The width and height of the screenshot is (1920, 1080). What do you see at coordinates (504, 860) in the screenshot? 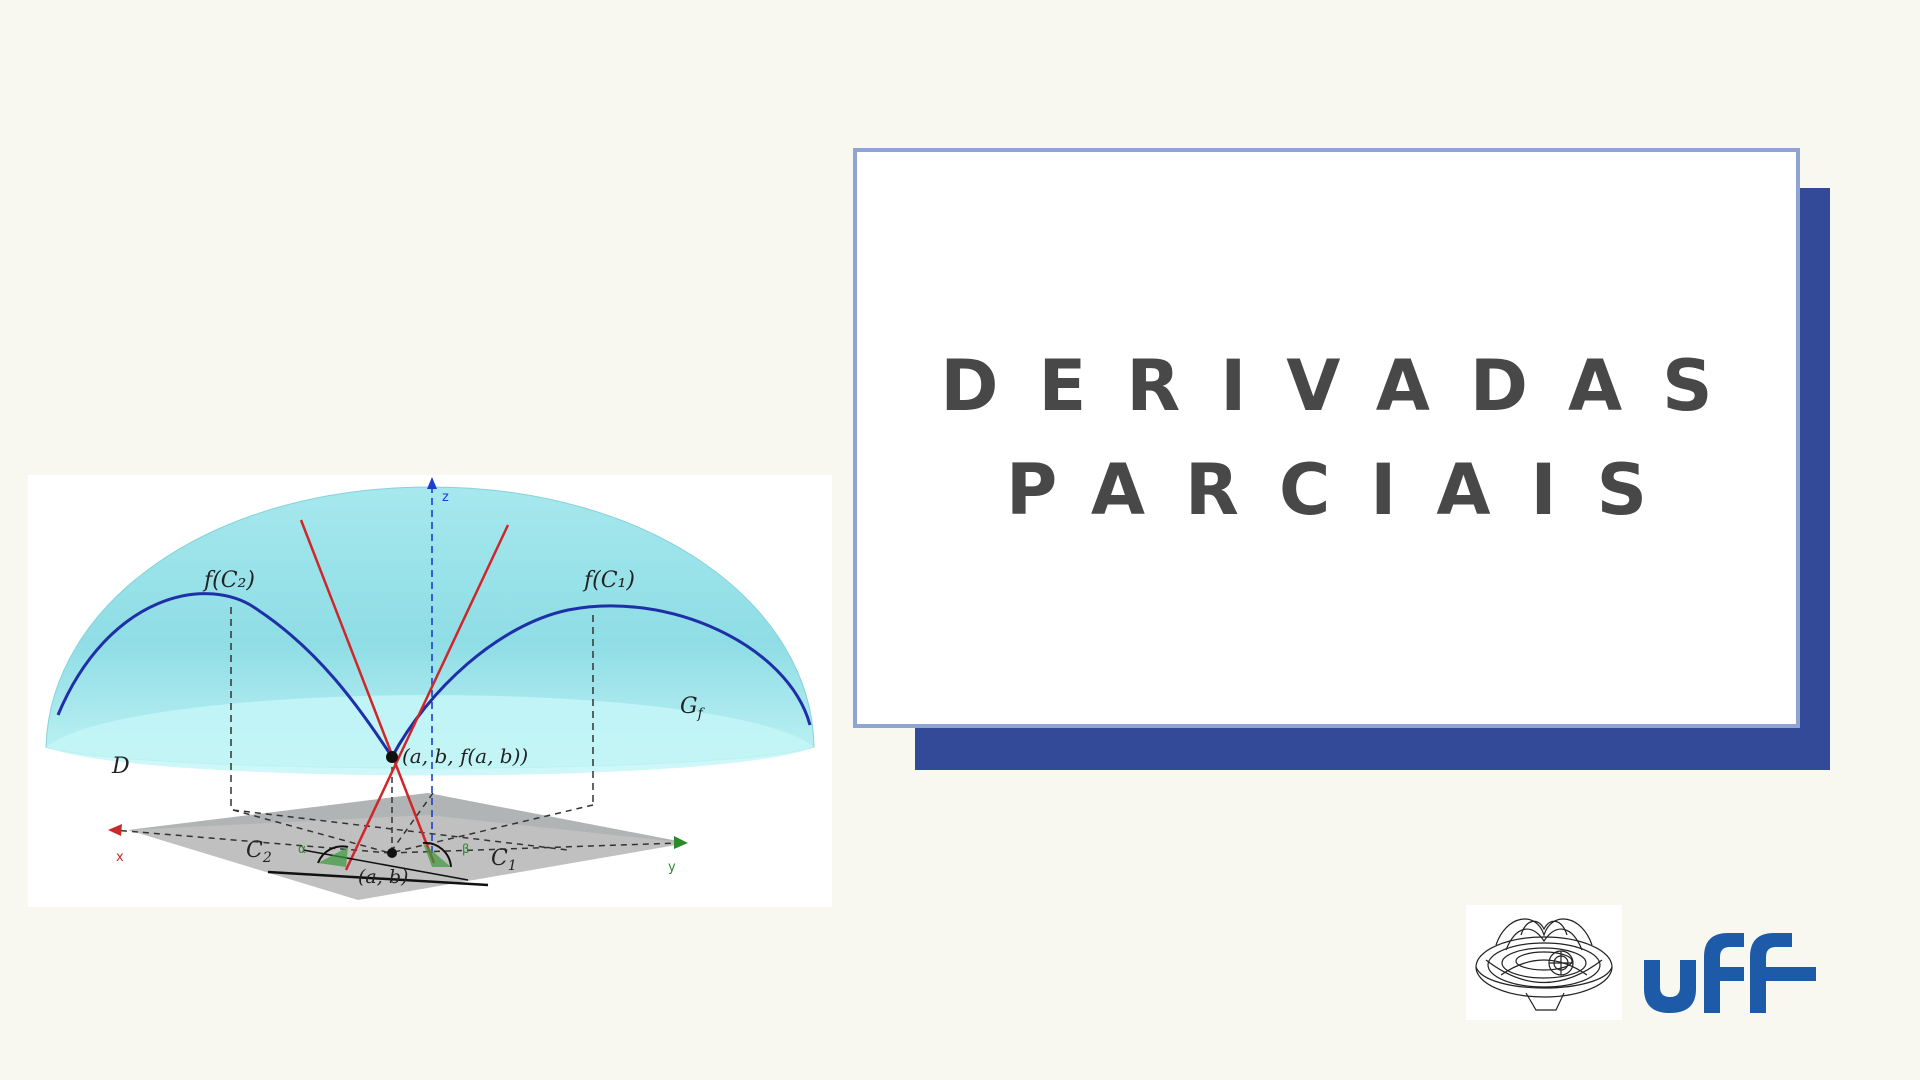
I see `label-c1: C1` at bounding box center [504, 860].